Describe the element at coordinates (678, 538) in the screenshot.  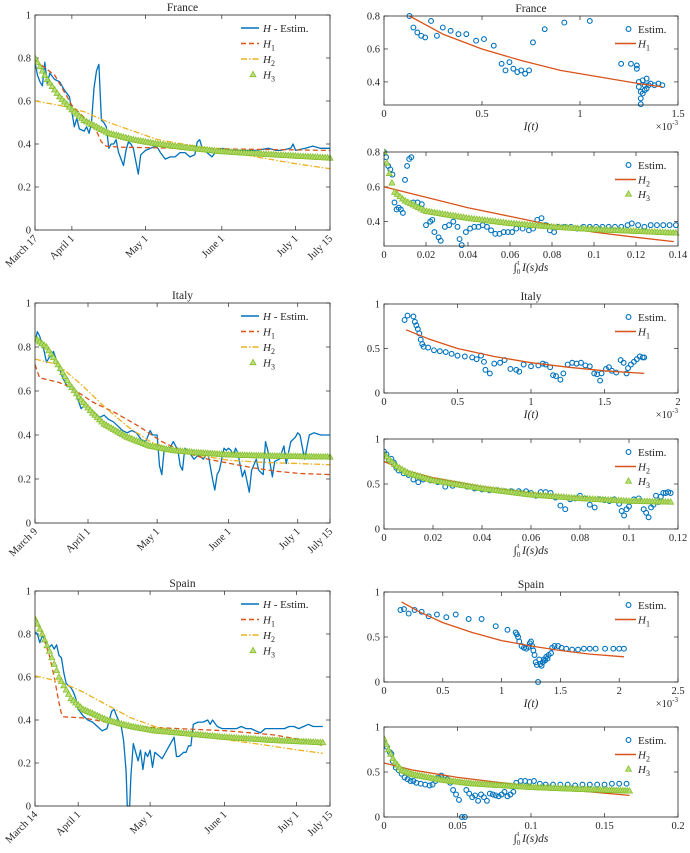
I see `x-tick-label: 0.12` at that location.